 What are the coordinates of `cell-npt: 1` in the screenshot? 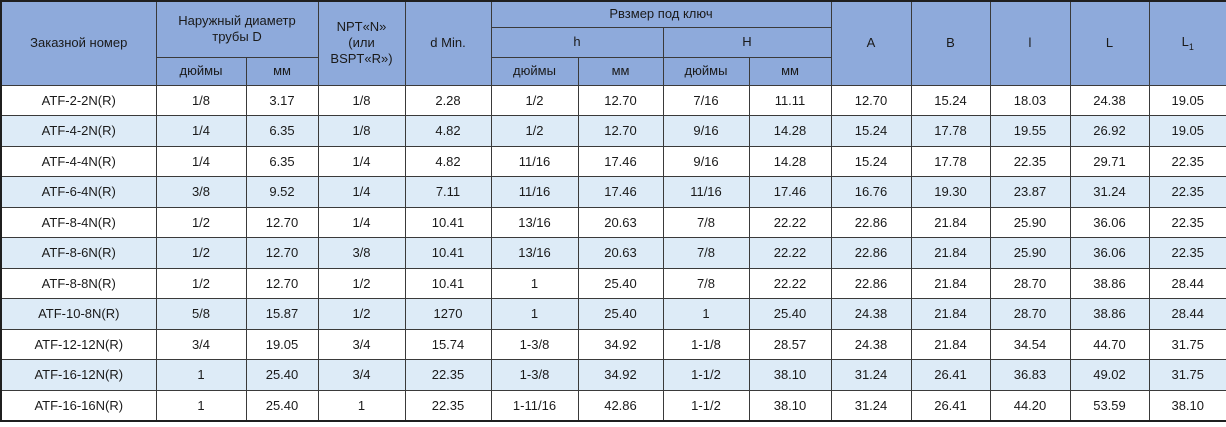 It's located at (361, 405).